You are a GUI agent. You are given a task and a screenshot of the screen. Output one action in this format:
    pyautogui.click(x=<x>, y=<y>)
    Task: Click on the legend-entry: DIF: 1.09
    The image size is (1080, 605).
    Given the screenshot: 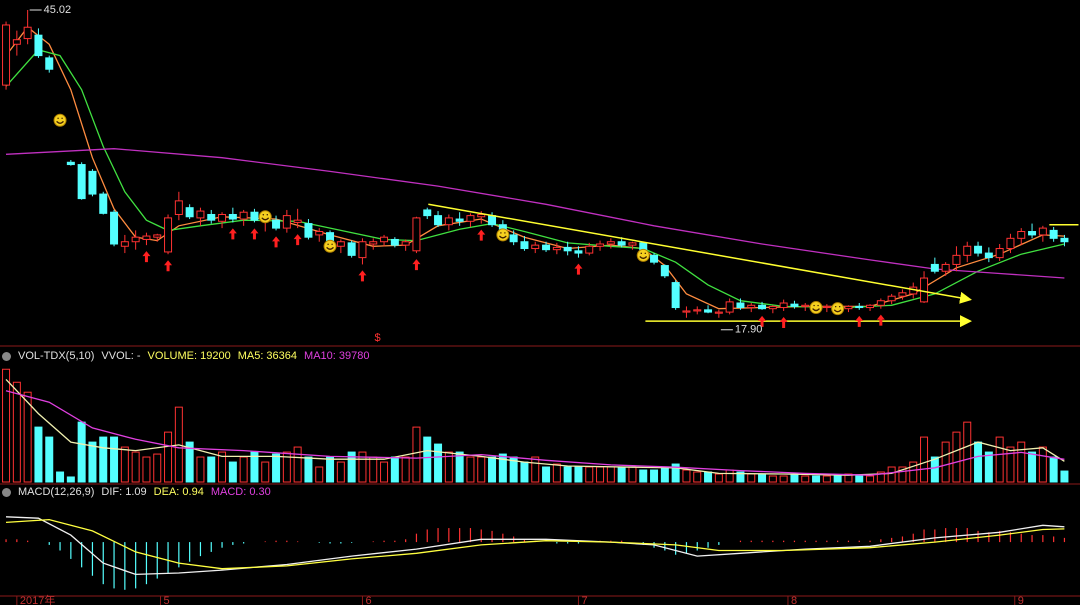 What is the action you would take?
    pyautogui.click(x=124, y=492)
    